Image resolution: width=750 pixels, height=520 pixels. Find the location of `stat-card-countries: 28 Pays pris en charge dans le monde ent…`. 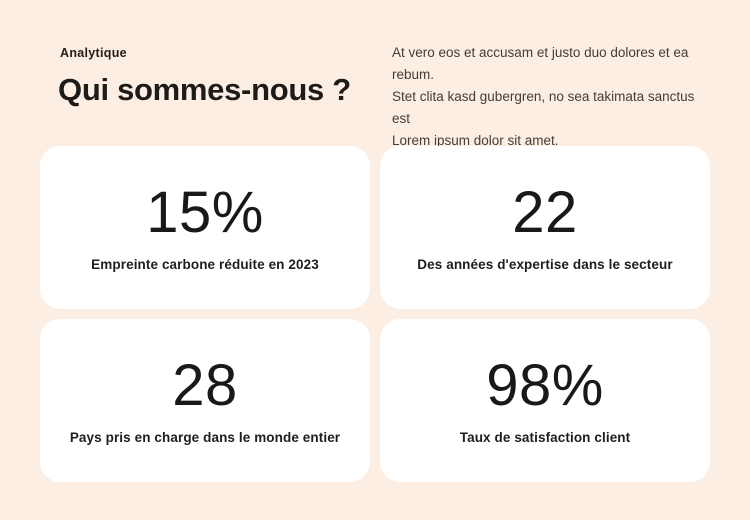

stat-card-countries: 28 Pays pris en charge dans le monde ent… is located at coordinates (205, 400).